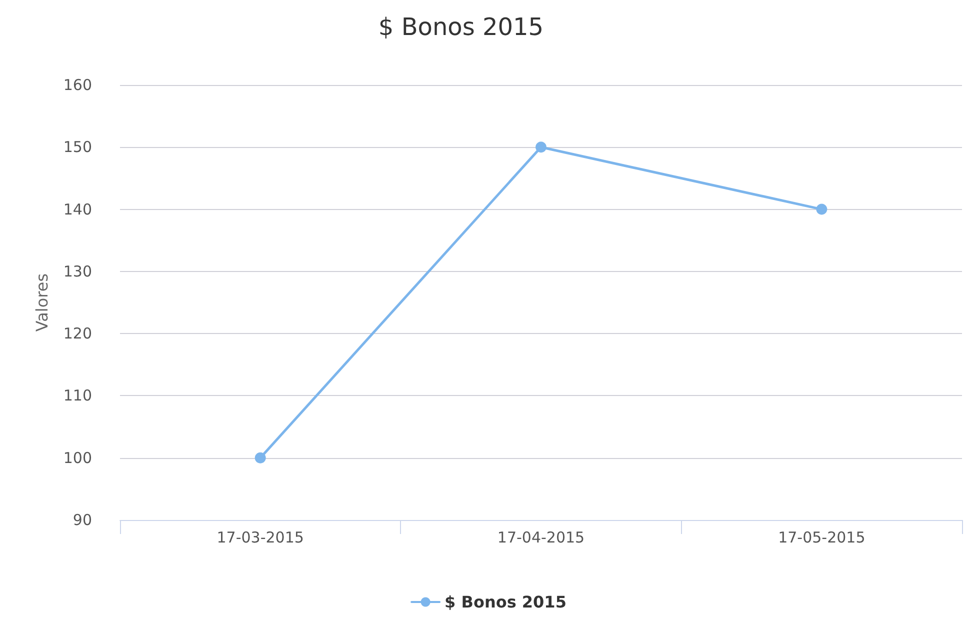 This screenshot has width=977, height=625. I want to click on y-tick-label: 100, so click(77, 457).